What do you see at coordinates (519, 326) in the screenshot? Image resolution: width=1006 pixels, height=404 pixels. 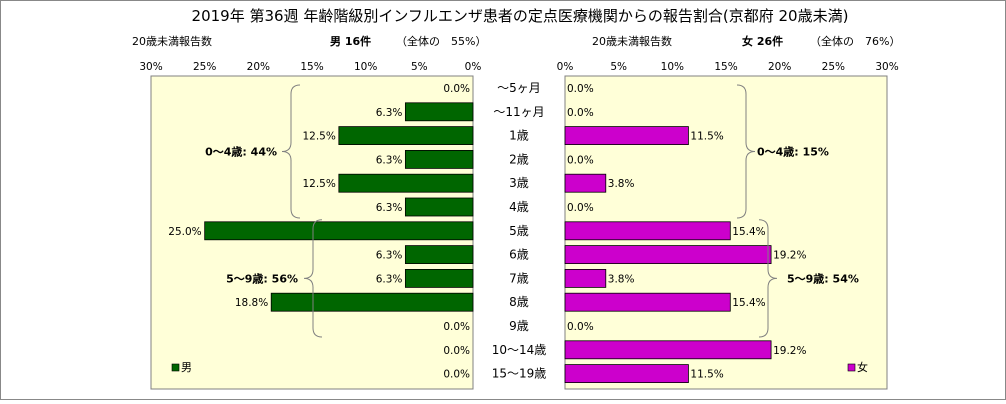 I see `category-label: 9歳` at bounding box center [519, 326].